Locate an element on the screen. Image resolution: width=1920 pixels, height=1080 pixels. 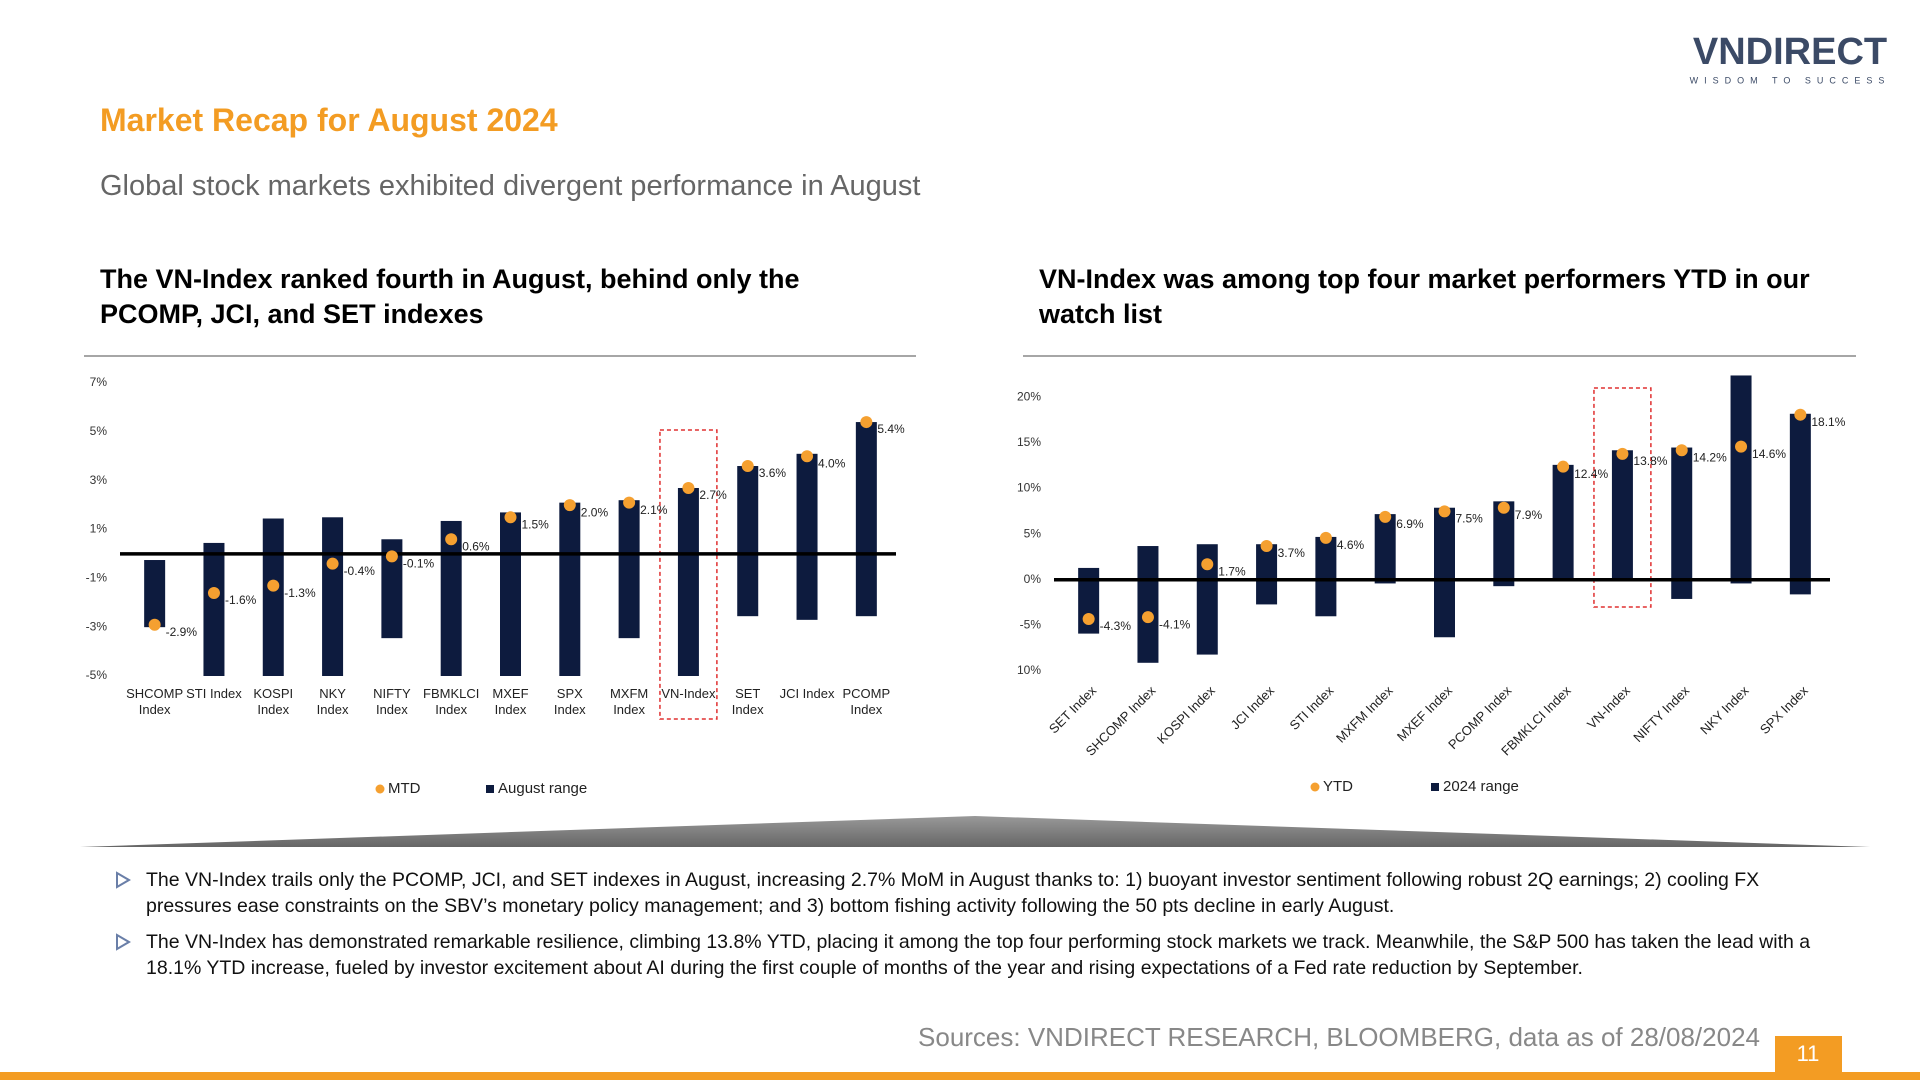
logo: VNDIRECT is located at coordinates (1790, 52).